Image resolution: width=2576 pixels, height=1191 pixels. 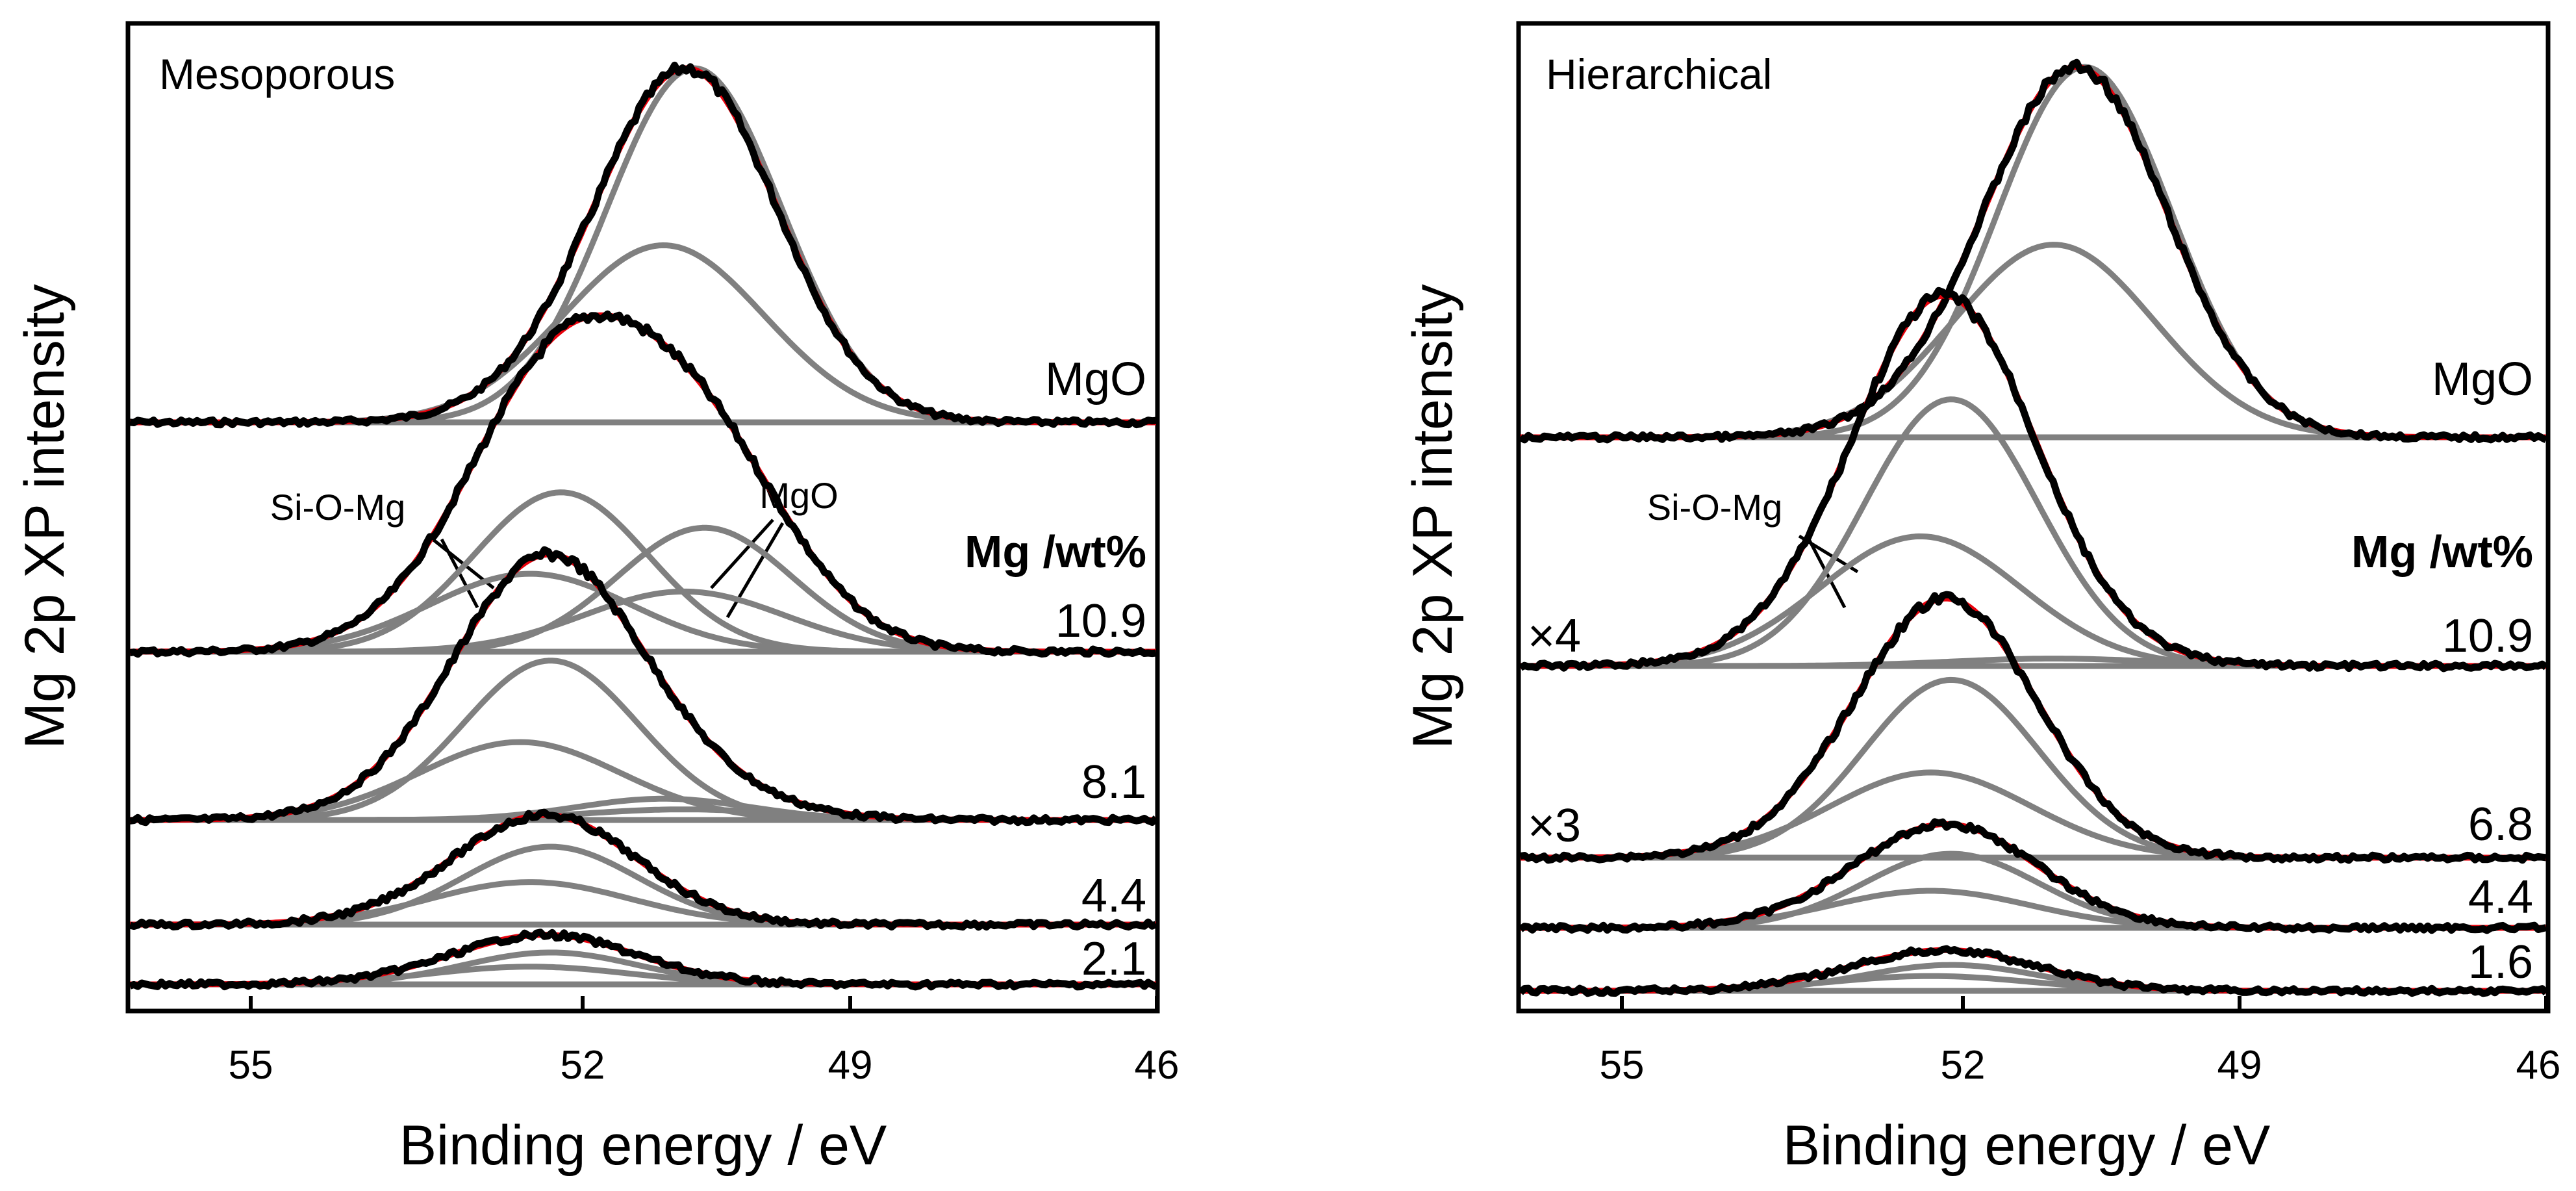 I want to click on scale-factor-label: ×3, so click(x=1555, y=826).